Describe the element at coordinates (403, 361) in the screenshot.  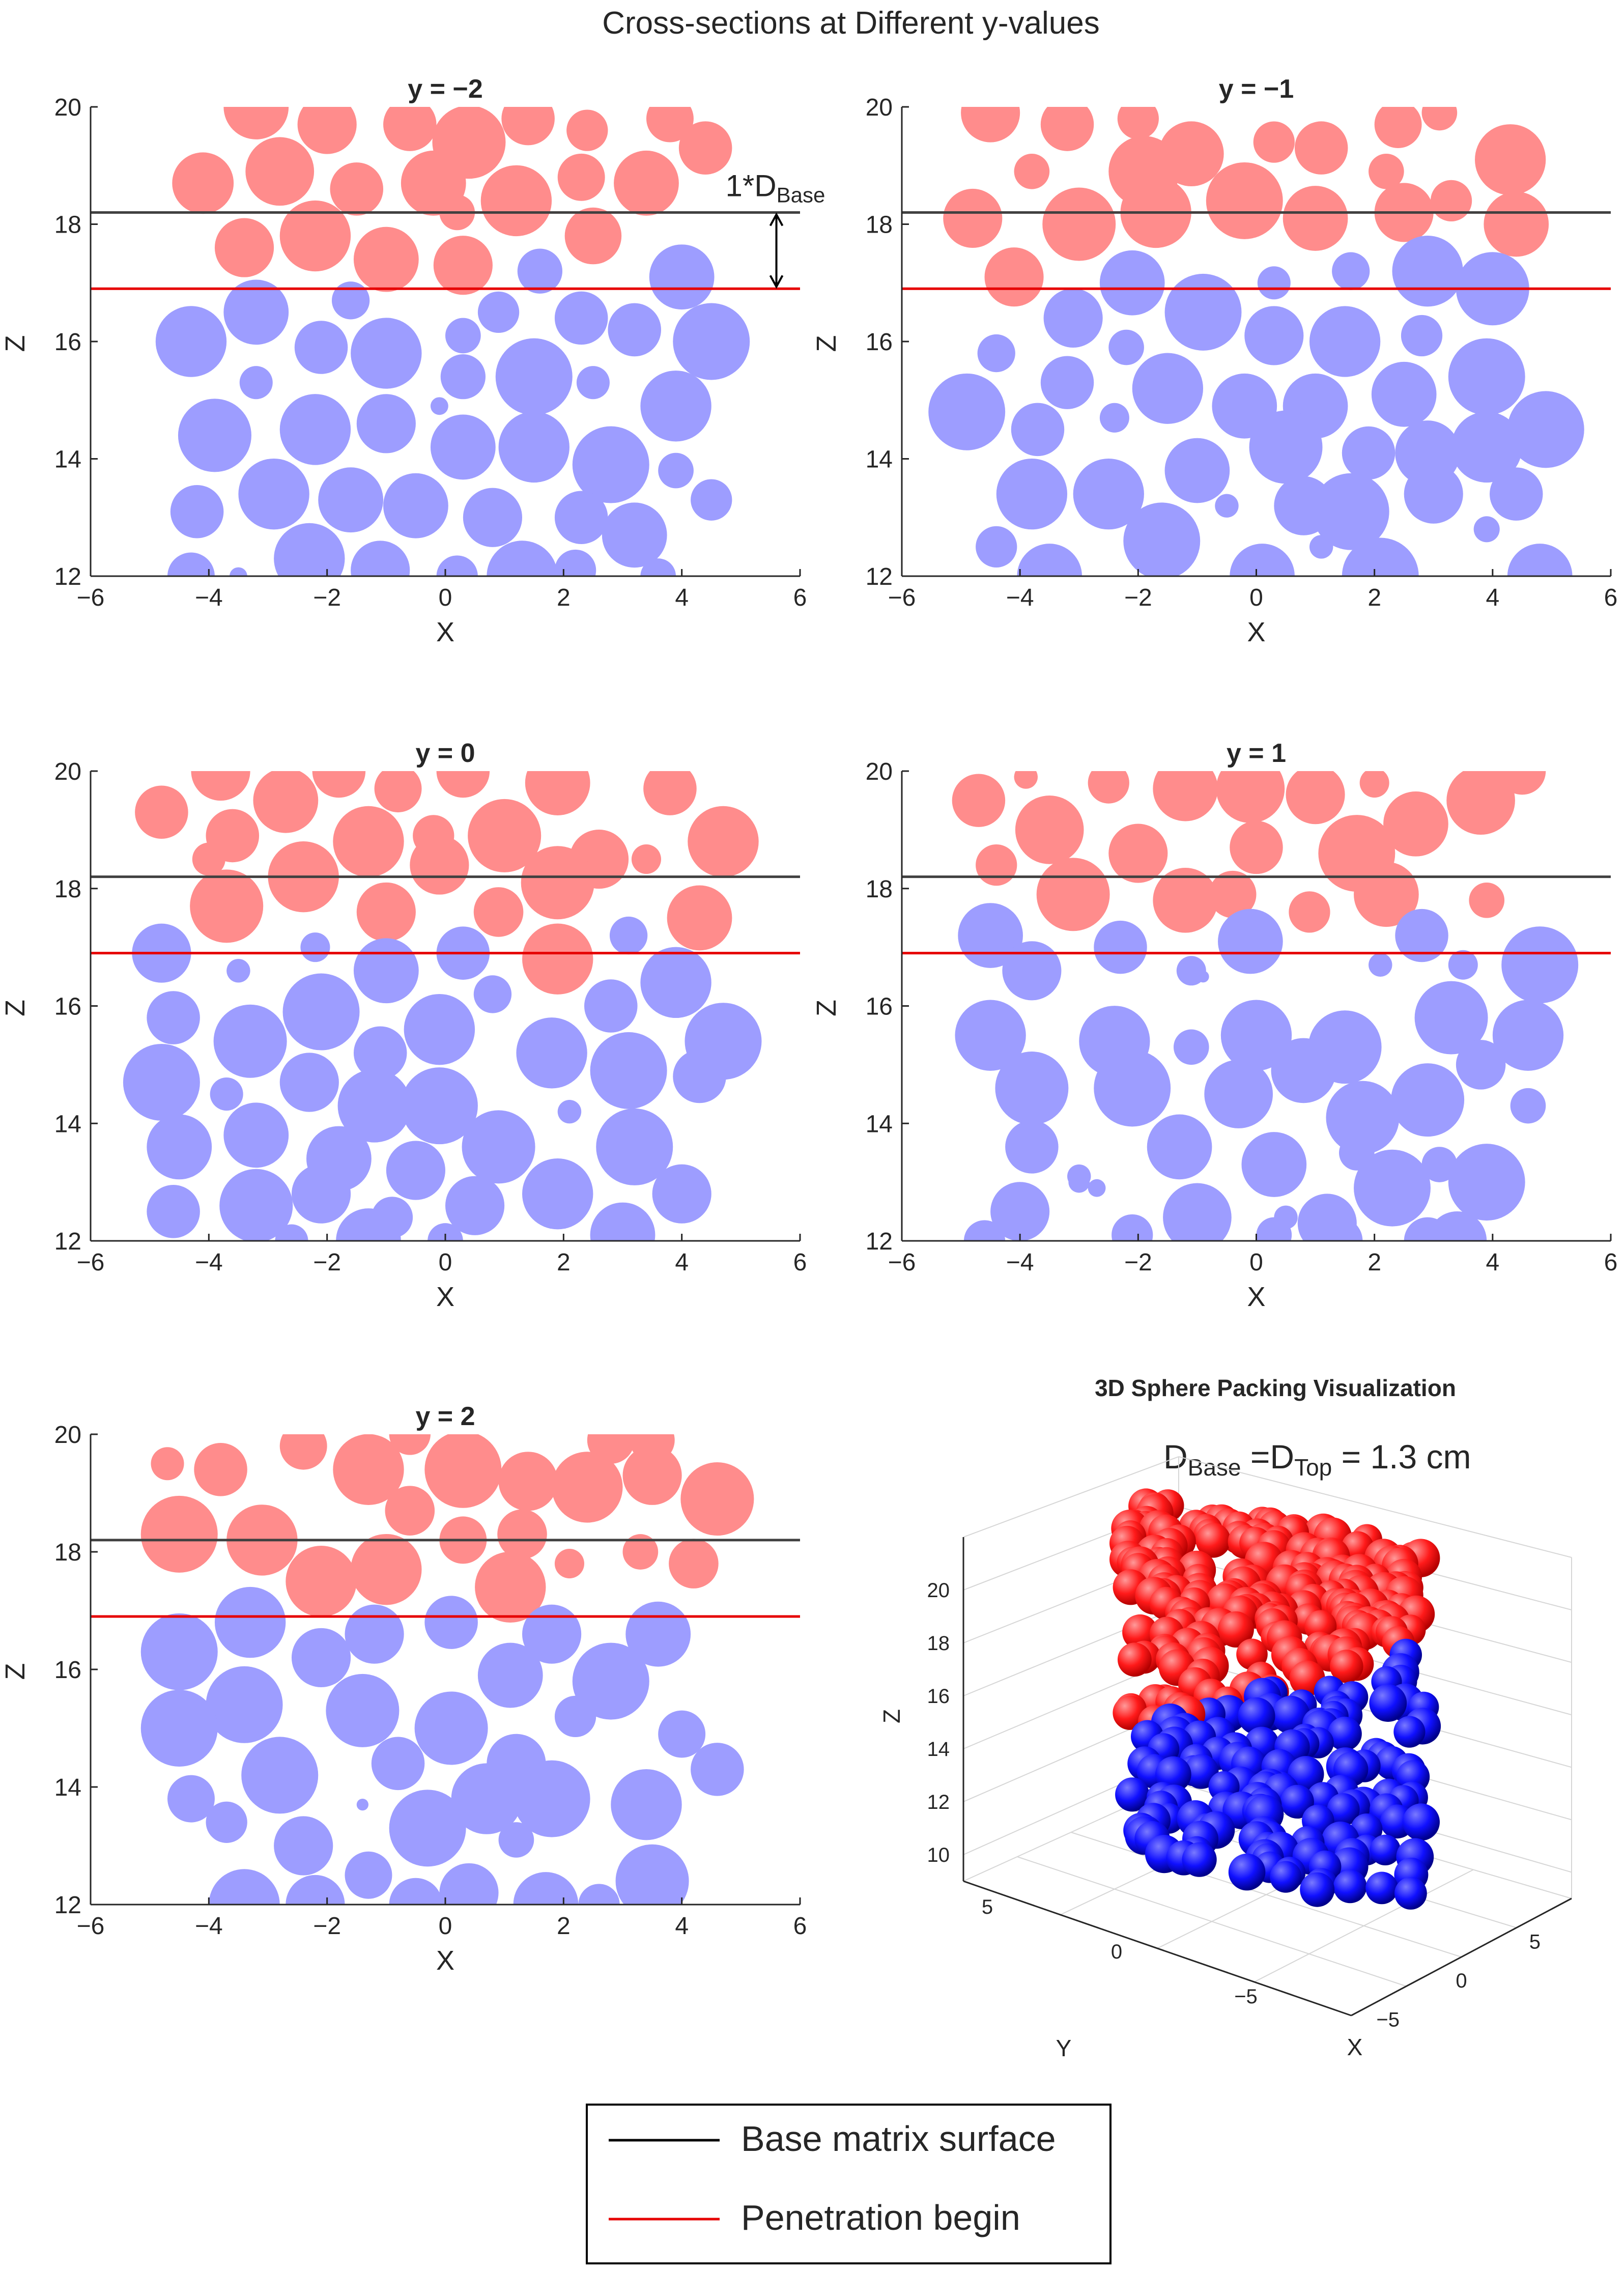
I see `panel-y-neg2: −6 −4 −2 0 2 4 6 12 14 16 18 20 X Zy = −2` at that location.